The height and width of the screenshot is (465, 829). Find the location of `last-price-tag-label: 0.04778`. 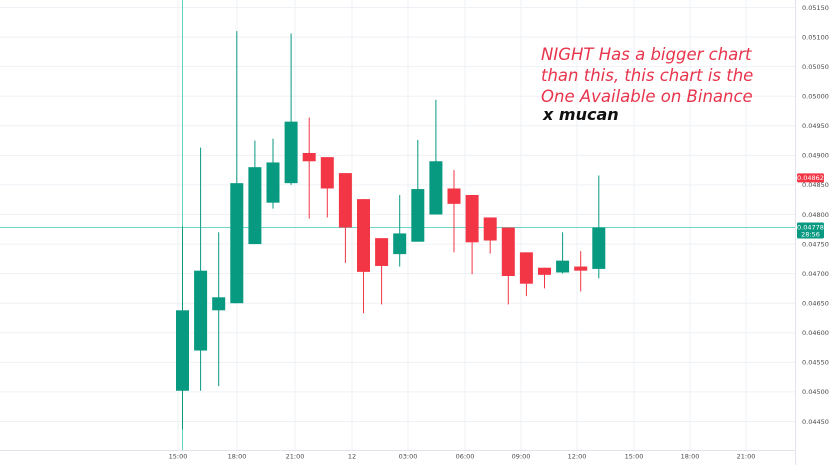

last-price-tag-label: 0.04778 is located at coordinates (810, 227).